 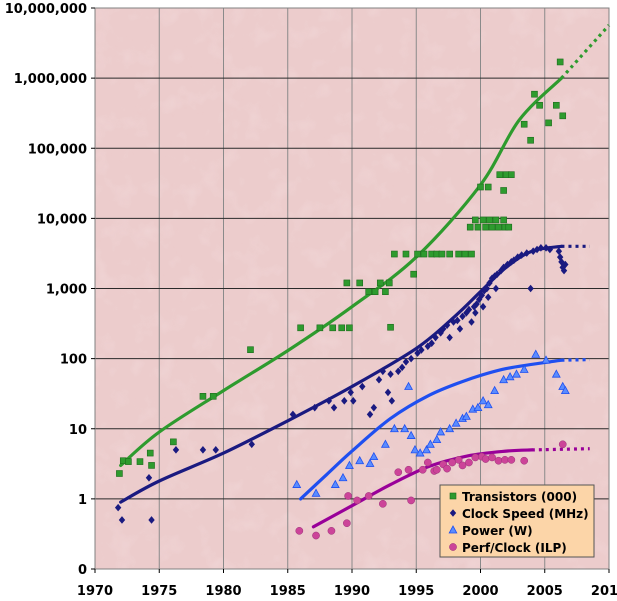 I want to click on legend-marker-clock-speed-mhz, so click(x=453, y=513).